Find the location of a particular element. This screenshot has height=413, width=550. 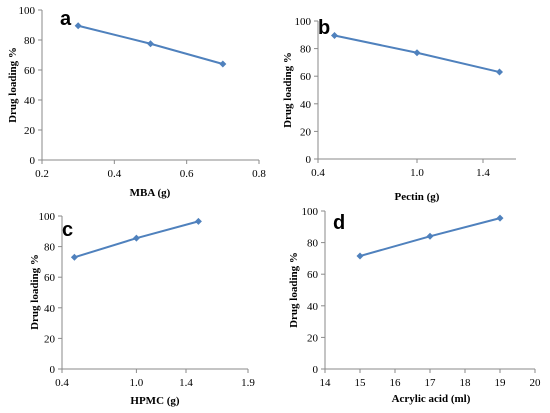

x-tick-label: 0.8 is located at coordinates (259, 174).